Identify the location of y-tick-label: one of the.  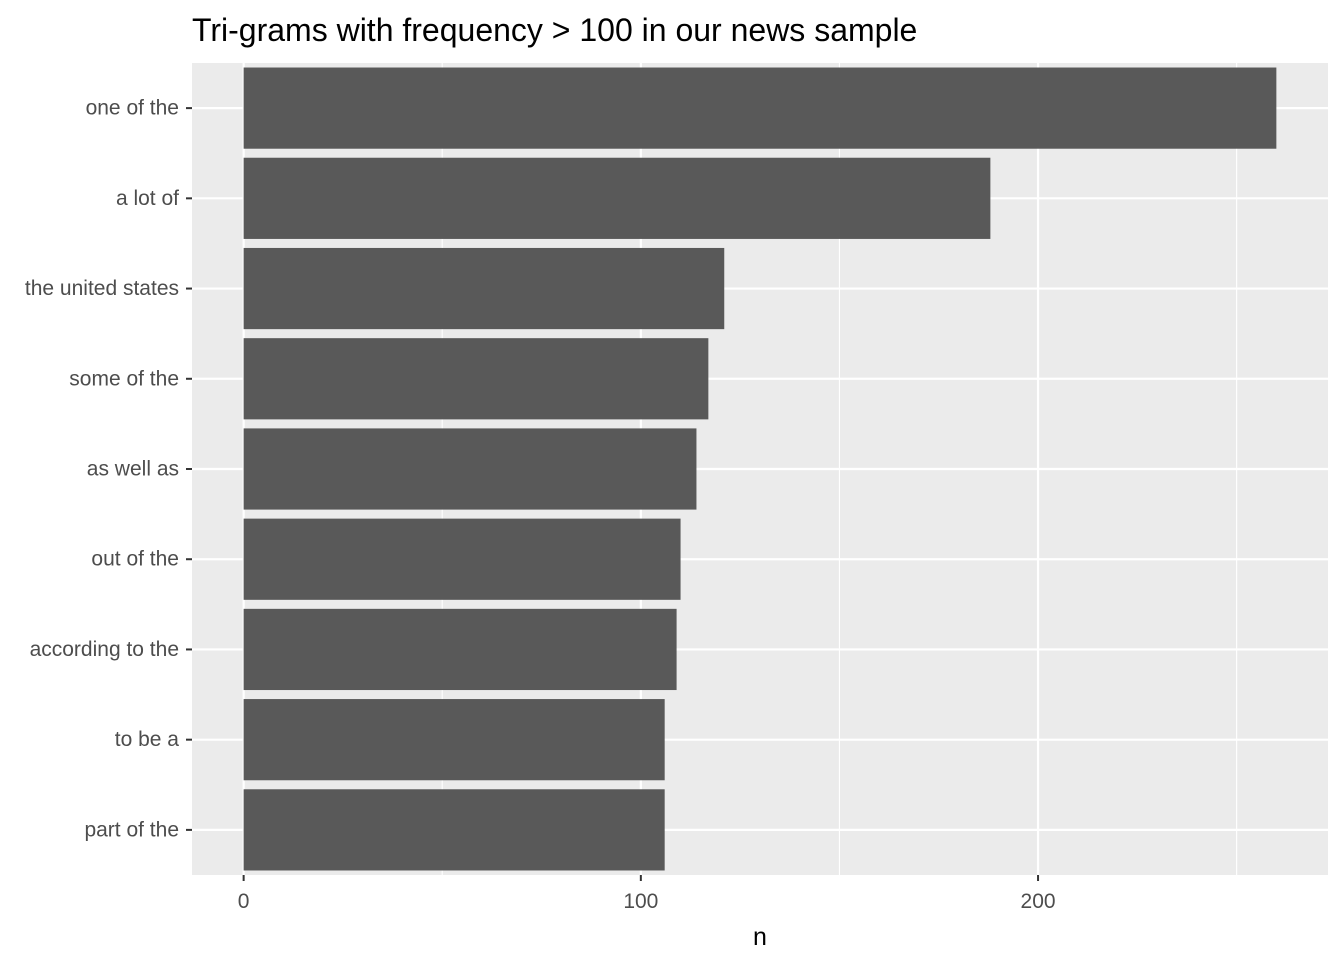
(132, 108).